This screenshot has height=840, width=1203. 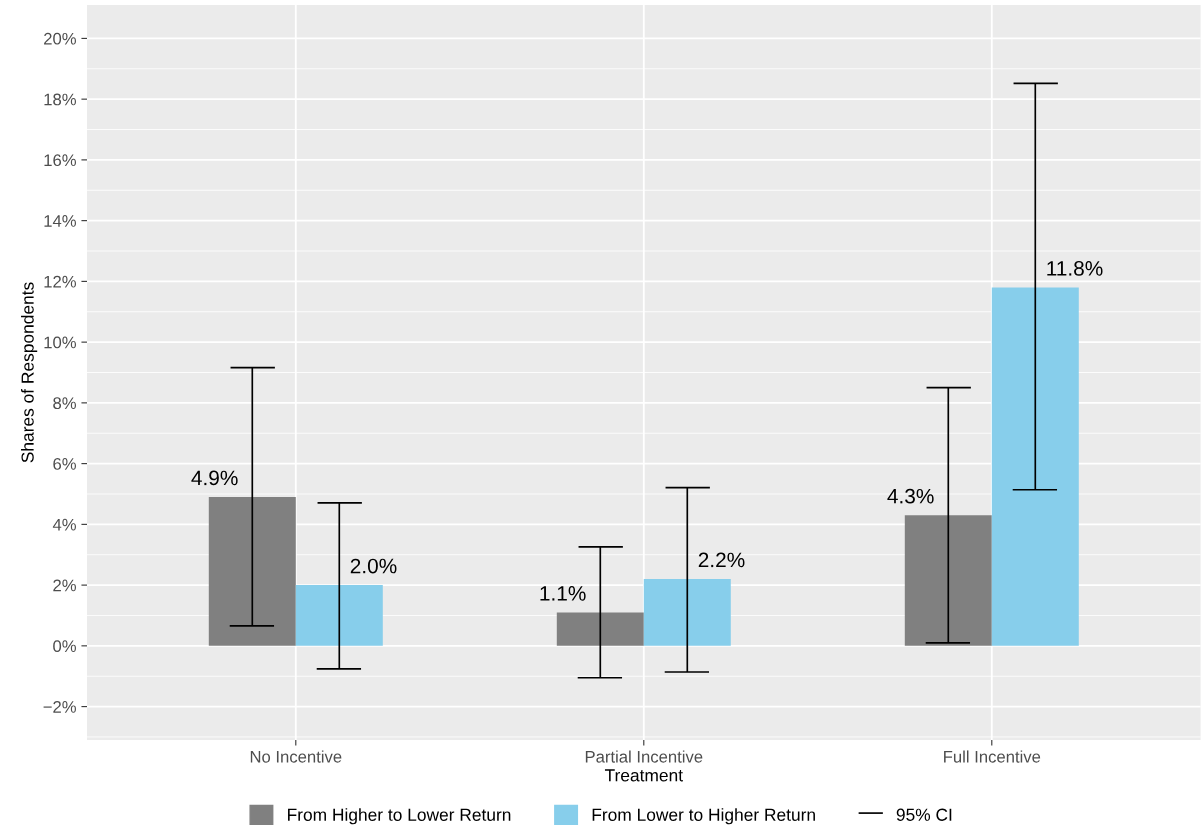 What do you see at coordinates (60, 342) in the screenshot?
I see `y-tick-label: 10%` at bounding box center [60, 342].